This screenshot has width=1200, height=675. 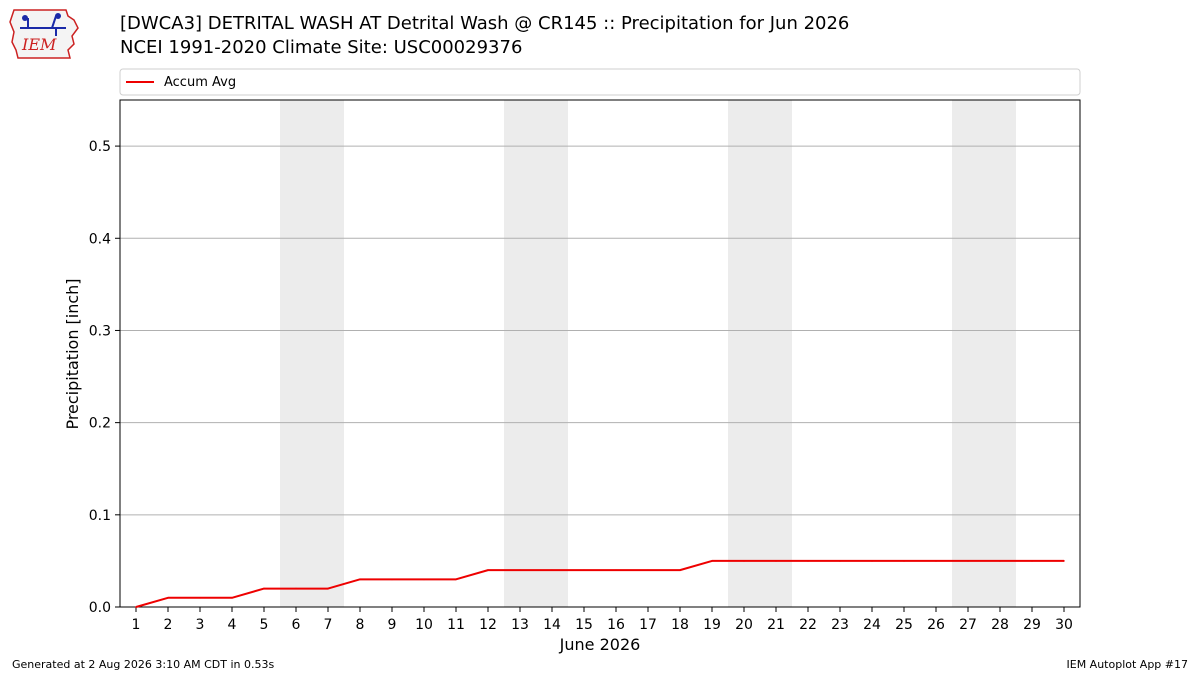 What do you see at coordinates (968, 625) in the screenshot?
I see `x-tick-label: 27` at bounding box center [968, 625].